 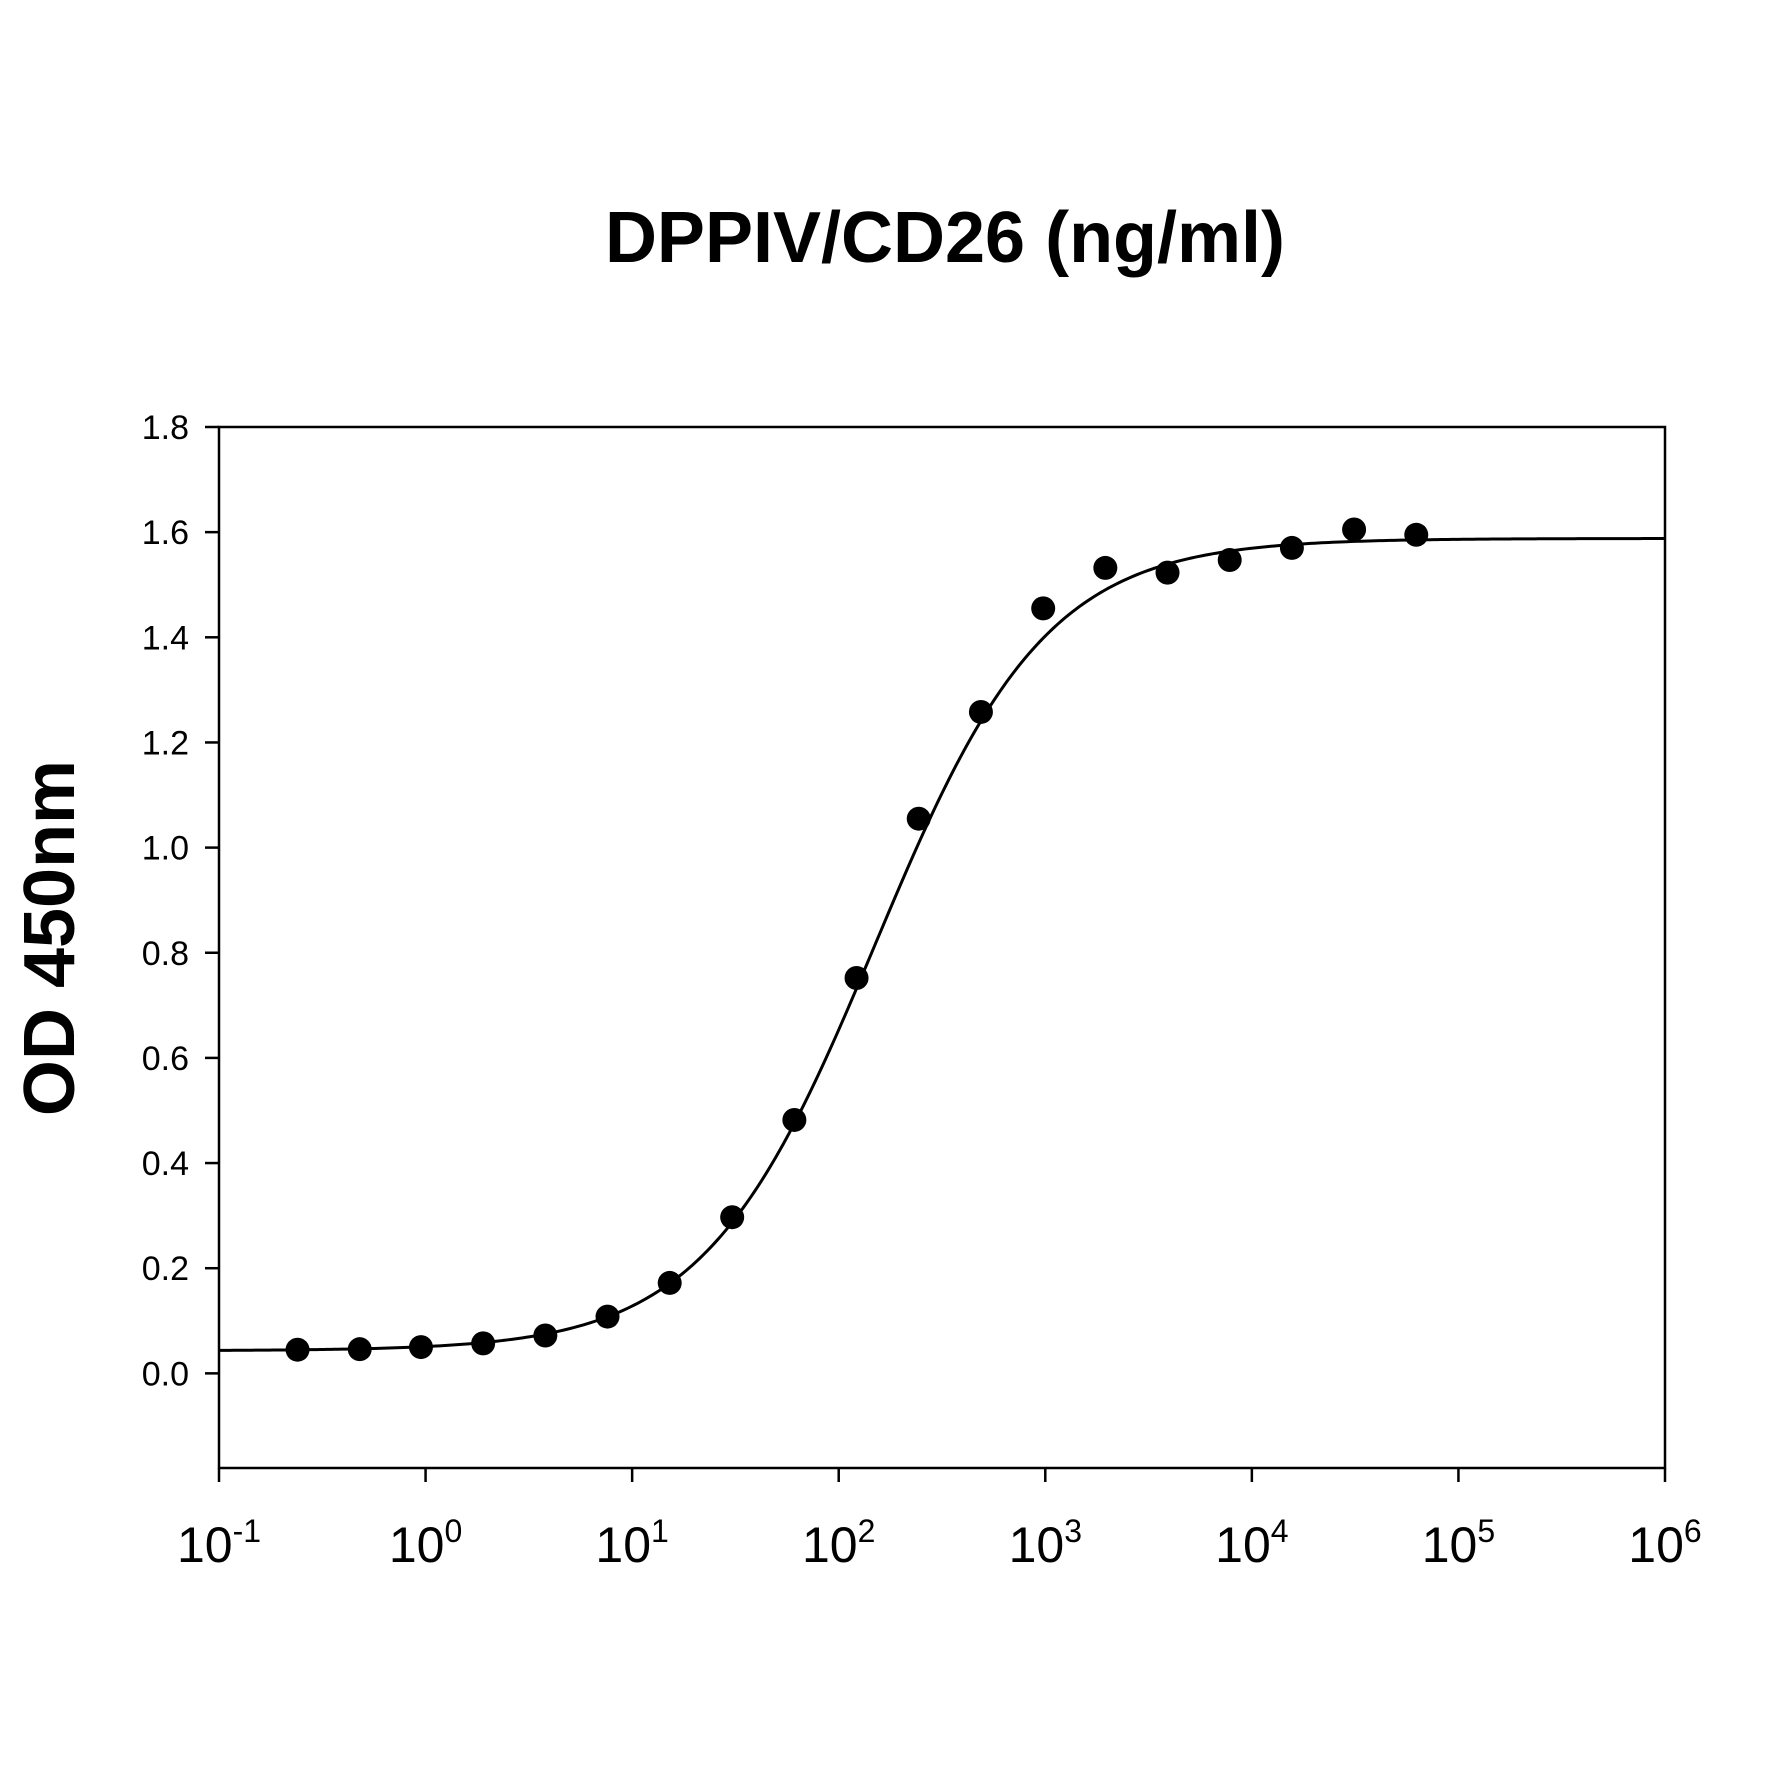 What do you see at coordinates (165, 428) in the screenshot?
I see `y-tick-label: 1.8` at bounding box center [165, 428].